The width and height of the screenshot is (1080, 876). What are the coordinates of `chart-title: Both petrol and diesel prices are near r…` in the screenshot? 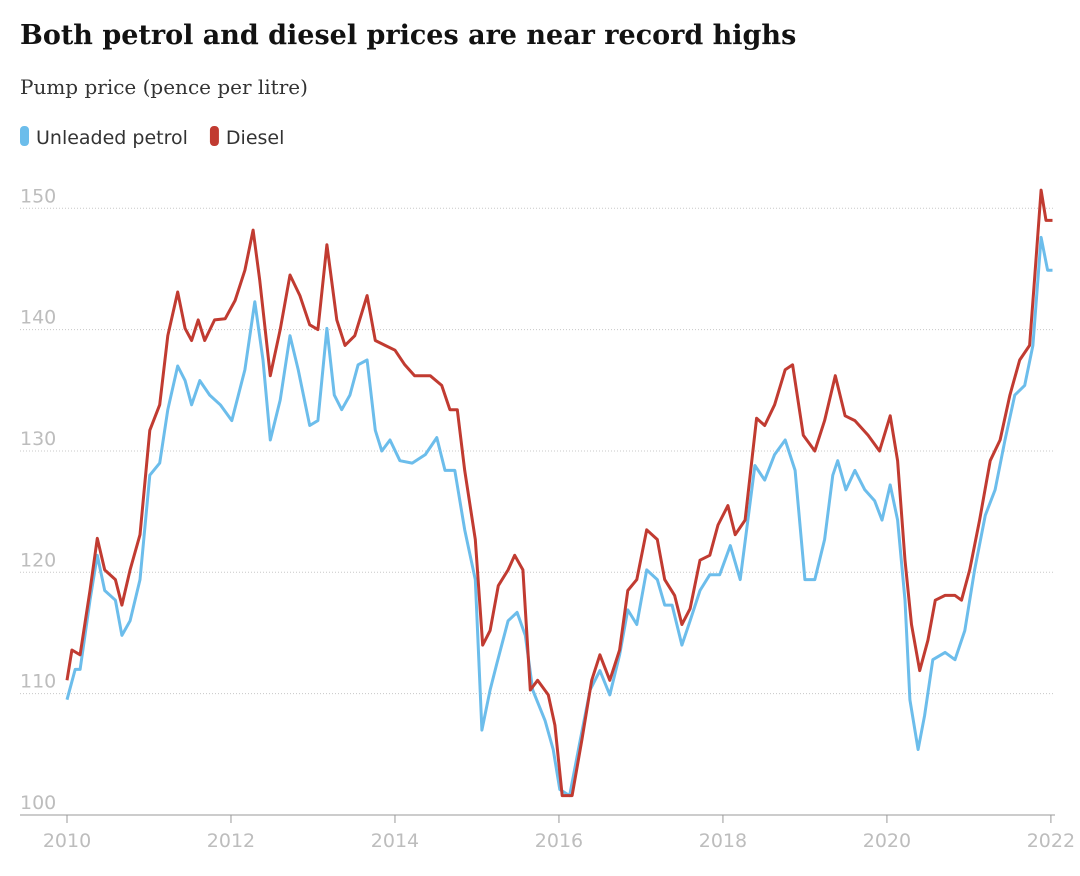 It's located at (408, 35).